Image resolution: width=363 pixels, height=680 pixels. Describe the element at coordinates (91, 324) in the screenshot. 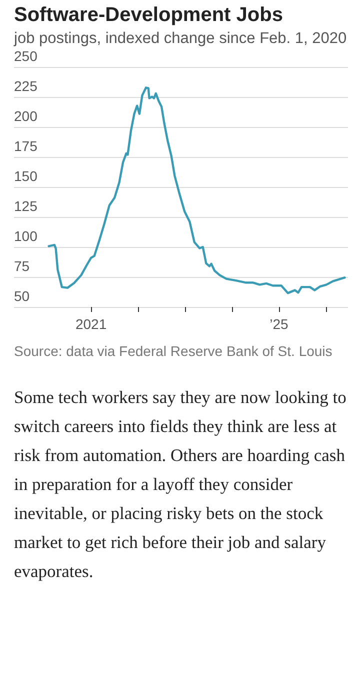

I see `x-tick-label: 2021` at that location.